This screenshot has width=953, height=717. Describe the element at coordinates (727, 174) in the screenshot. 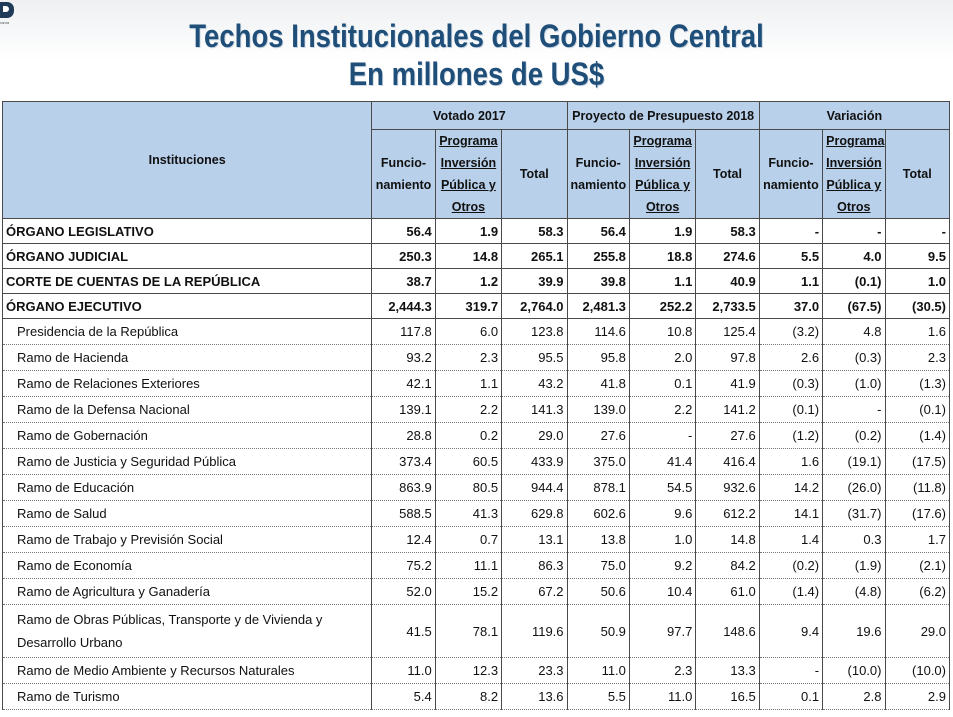

I see `subheader-total-proyecto-2018: Total` at that location.